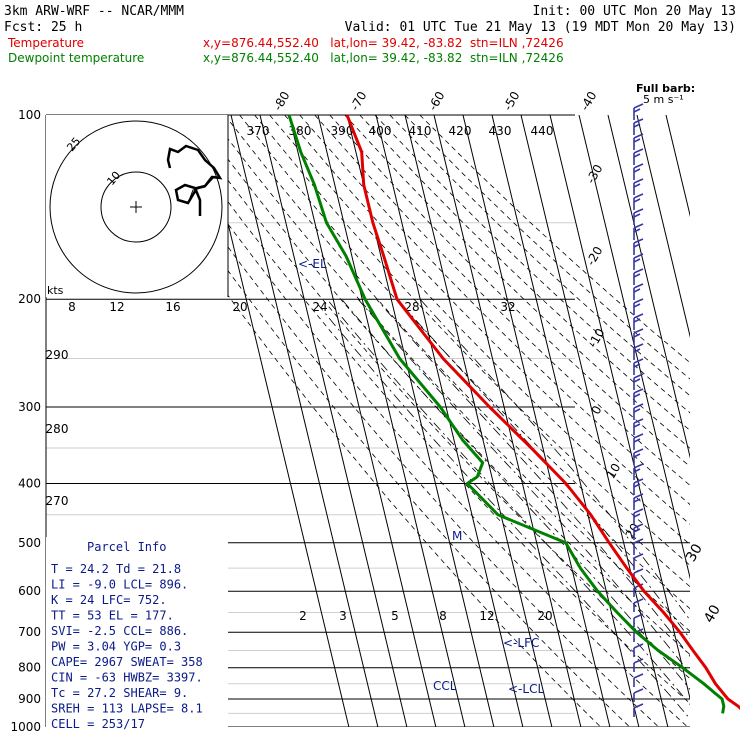 The height and width of the screenshot is (740, 740). What do you see at coordinates (507, 307) in the screenshot?
I see `mixing-ratio-label: 32` at bounding box center [507, 307].